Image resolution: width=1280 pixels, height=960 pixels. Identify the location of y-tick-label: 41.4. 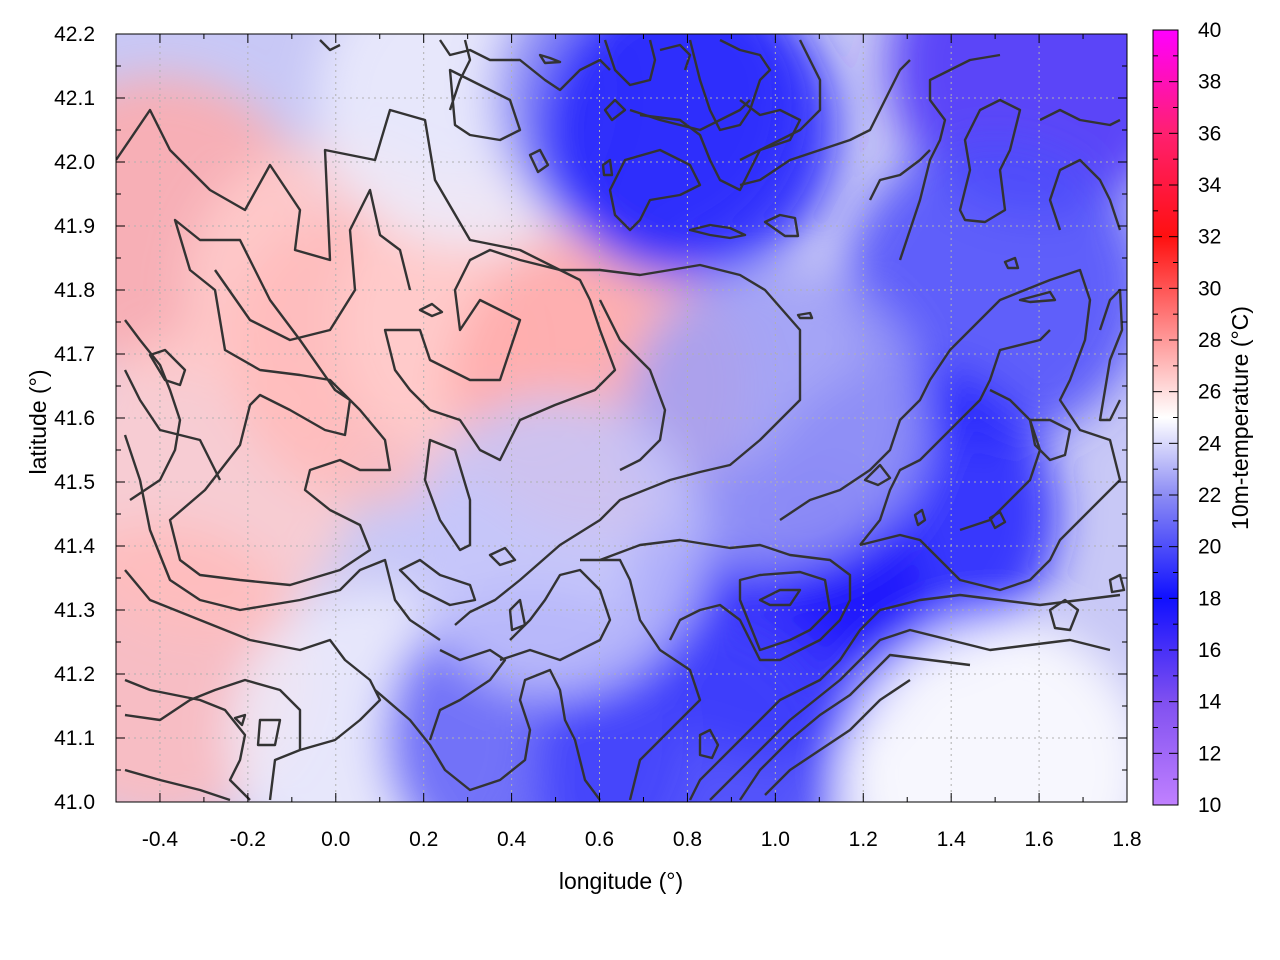
(74, 546).